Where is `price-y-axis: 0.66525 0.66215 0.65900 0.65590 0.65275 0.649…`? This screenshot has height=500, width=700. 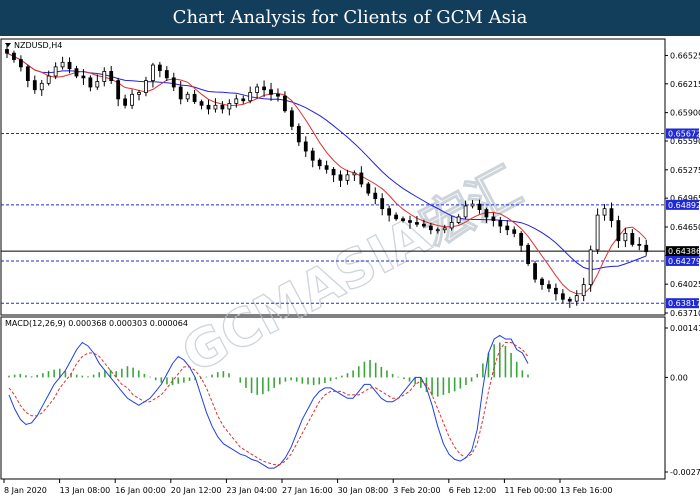
price-y-axis: 0.66525 0.66215 0.65900 0.65590 0.65275 0.649… is located at coordinates (682, 184).